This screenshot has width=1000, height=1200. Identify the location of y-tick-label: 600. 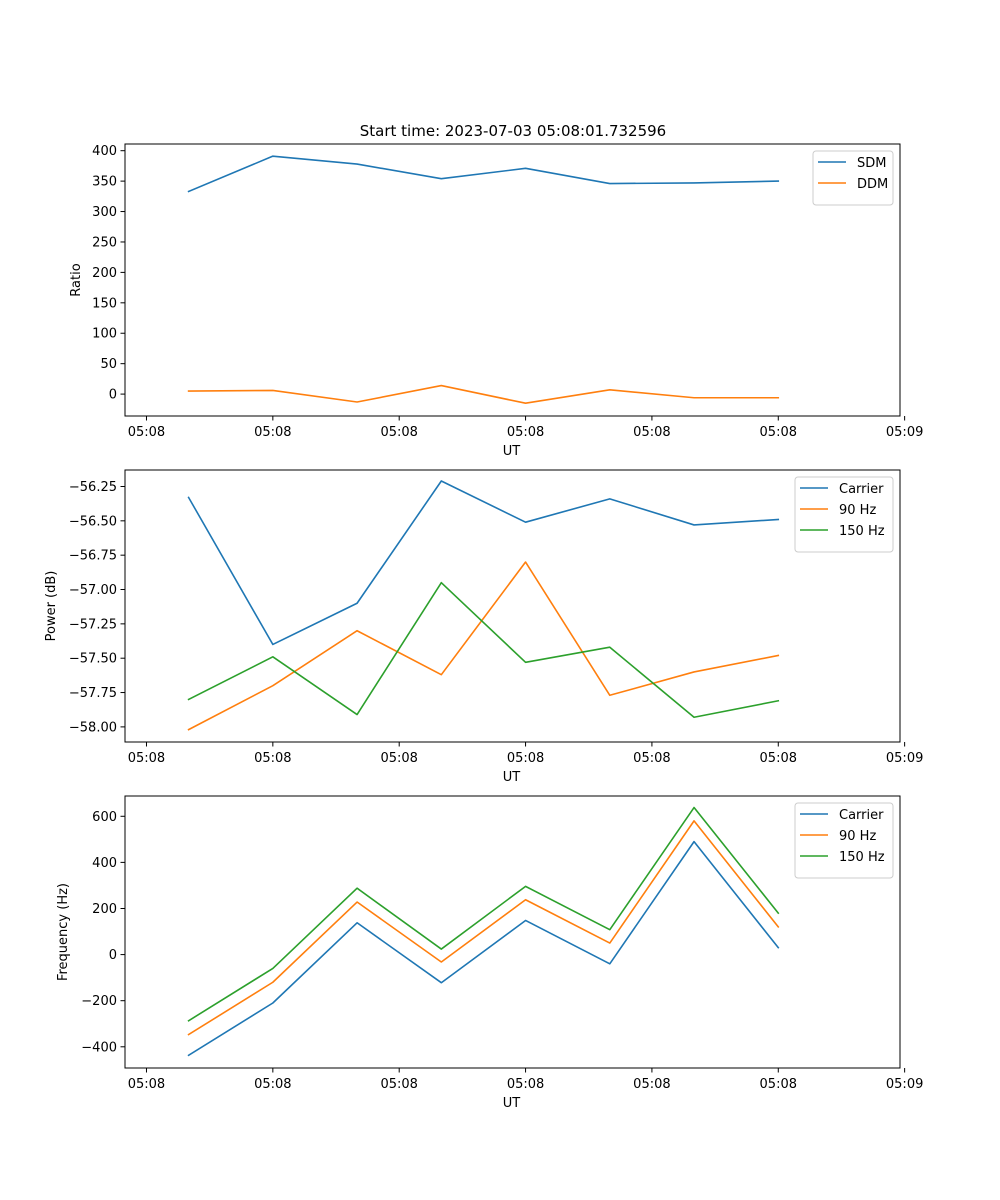
(104, 817).